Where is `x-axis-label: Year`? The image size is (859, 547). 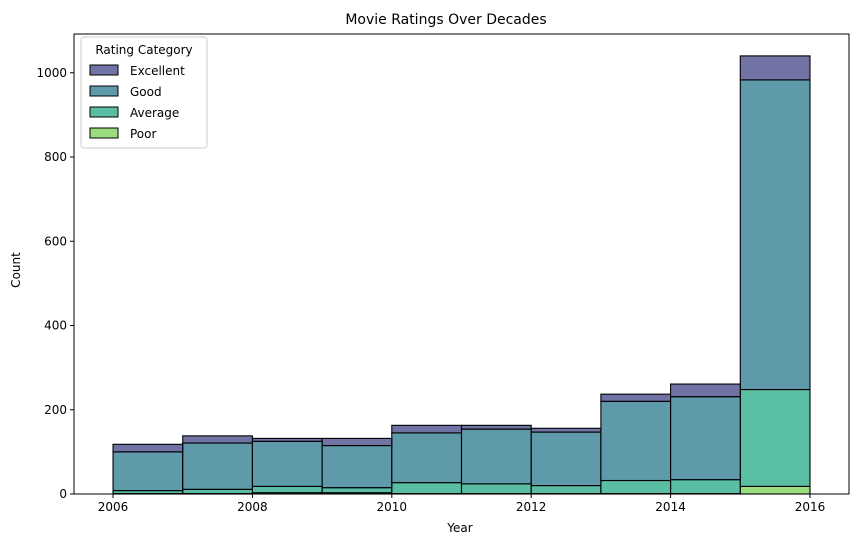
x-axis-label: Year is located at coordinates (459, 528).